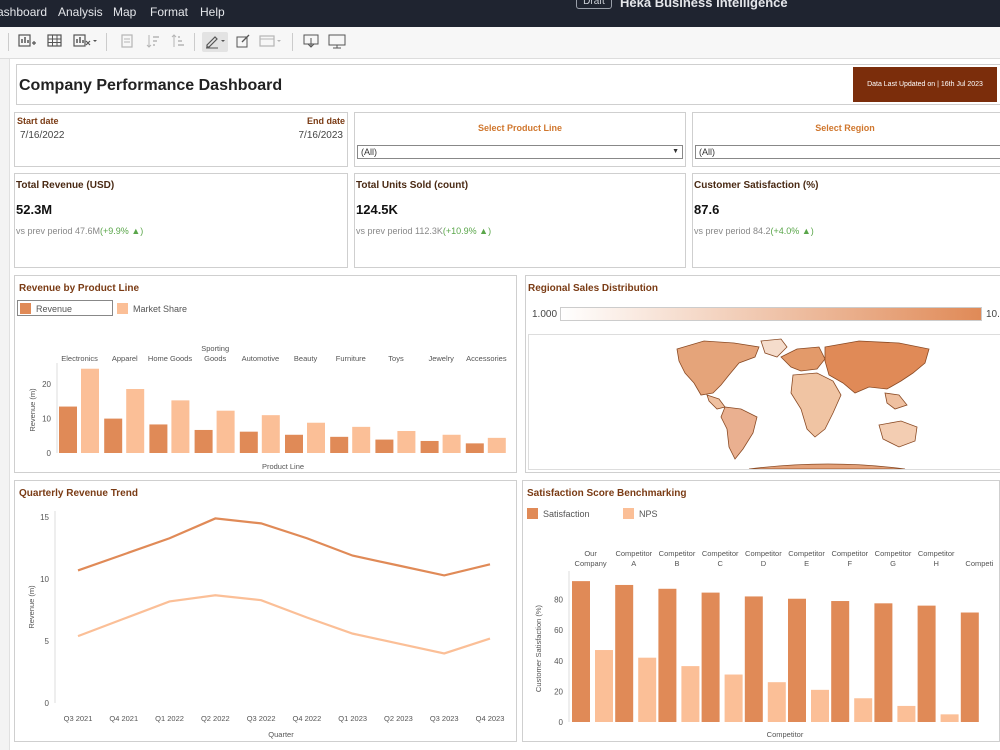  Describe the element at coordinates (38, 121) in the screenshot. I see `start-date-label: Start date` at that location.